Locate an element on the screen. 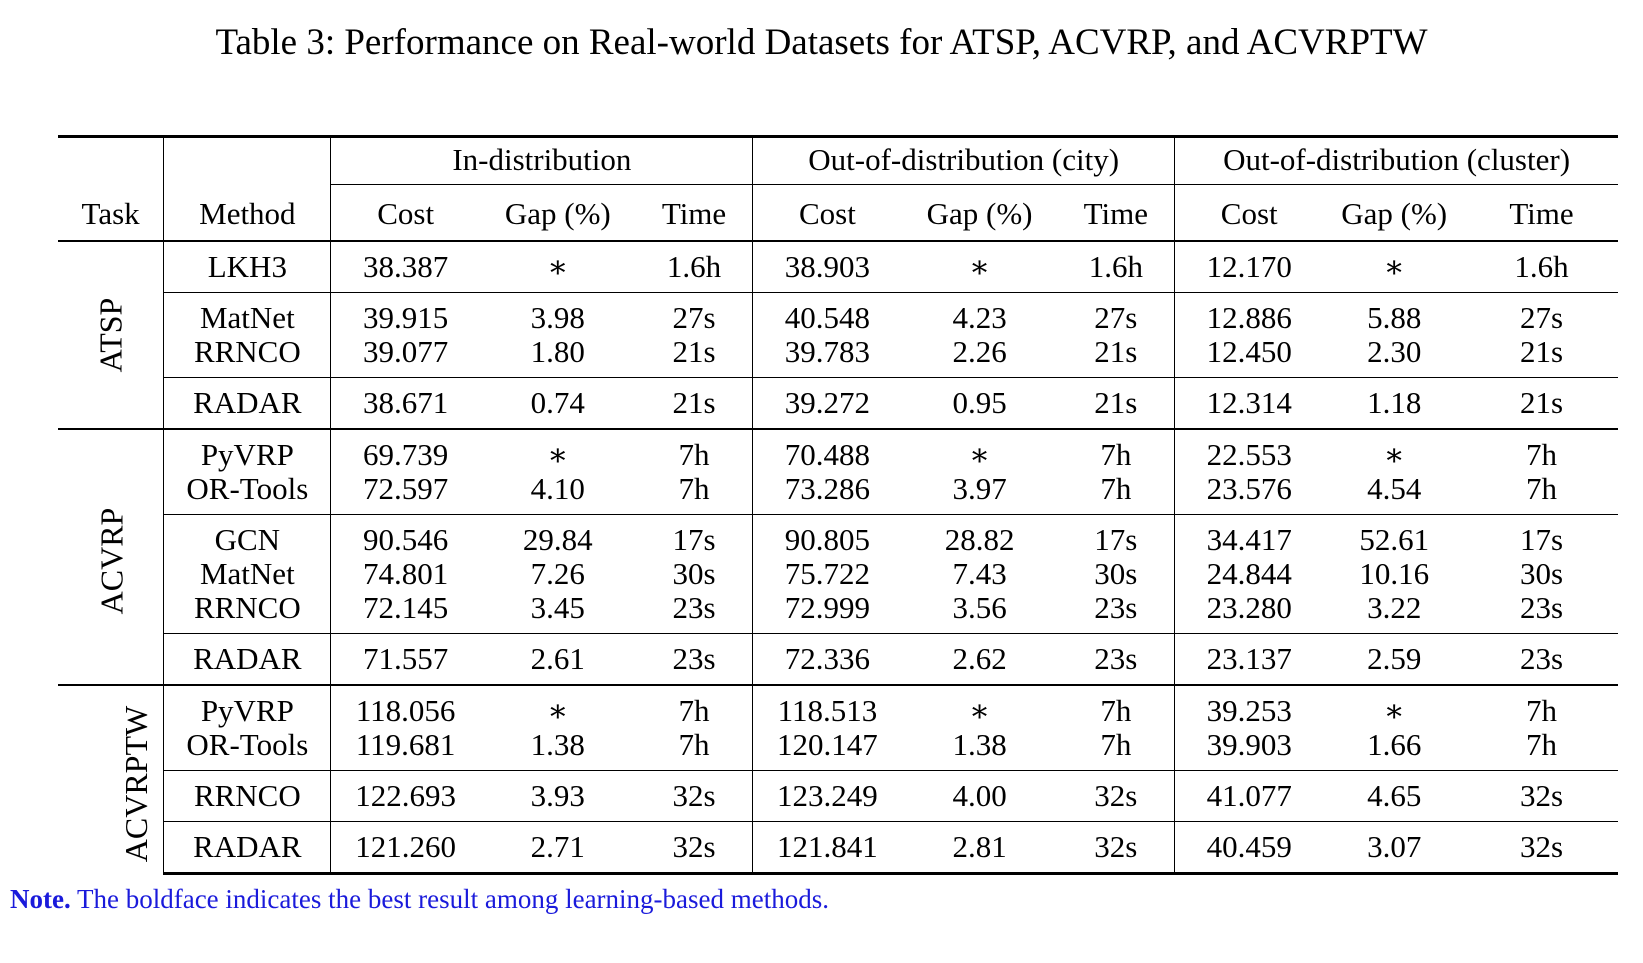 The image size is (1643, 963). cost-cell: 12.170 is located at coordinates (1249, 266).